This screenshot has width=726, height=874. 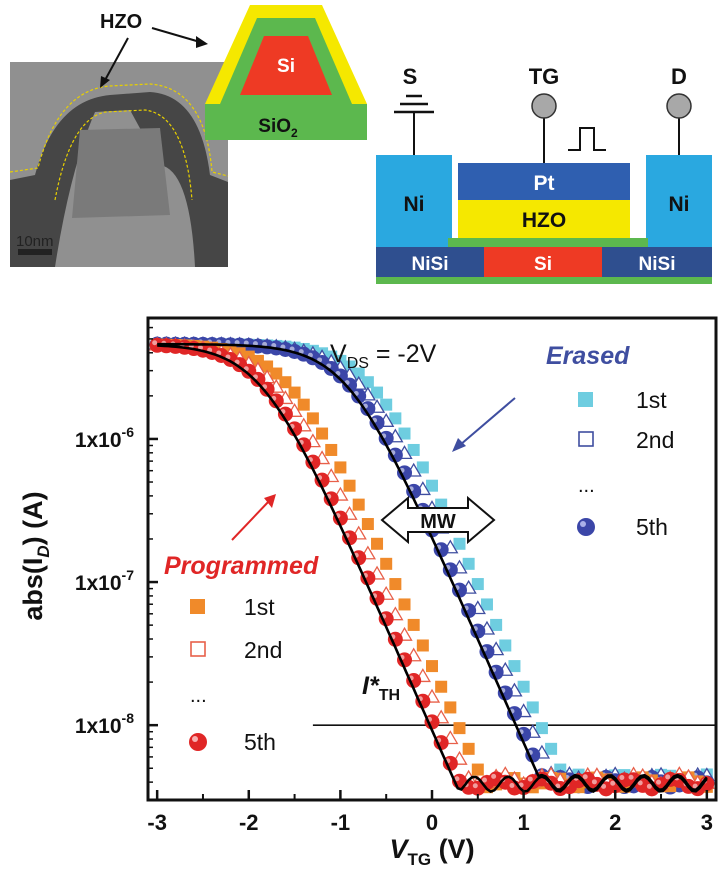 I want to click on legend-erased-2nd-marker, so click(x=586, y=439).